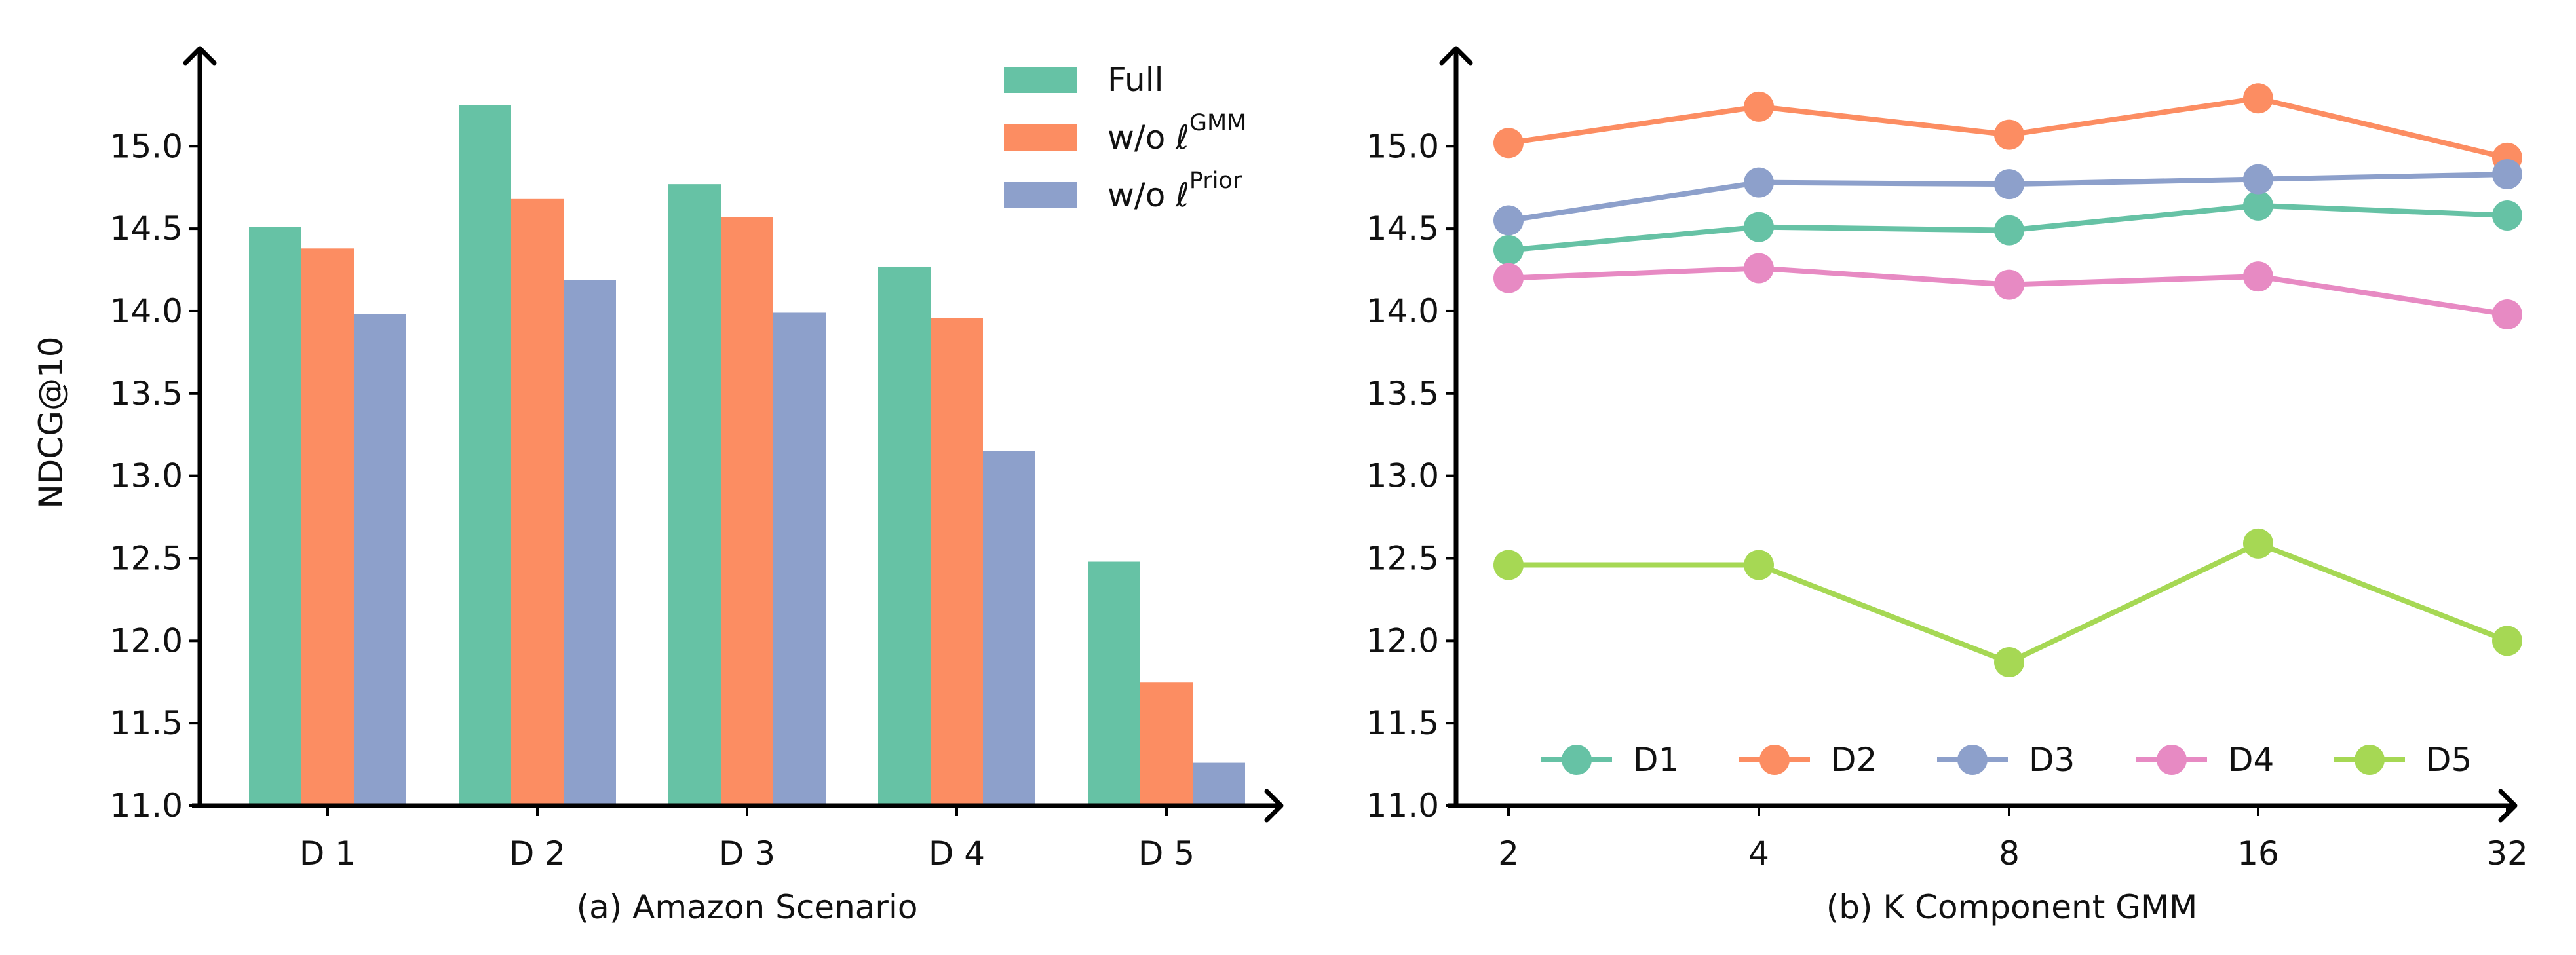  What do you see at coordinates (2251, 760) in the screenshot?
I see `legend-label-d4: D4` at bounding box center [2251, 760].